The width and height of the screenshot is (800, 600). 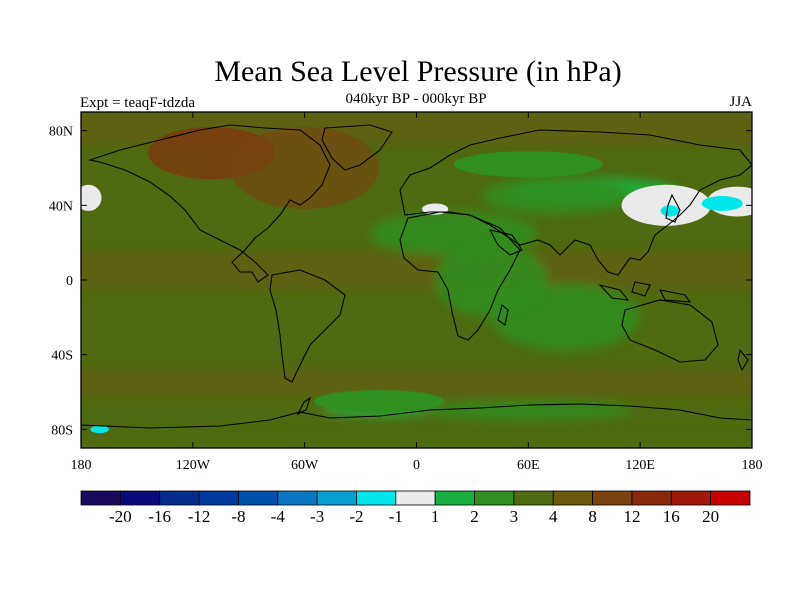 What do you see at coordinates (710, 516) in the screenshot?
I see `colorbar-label: 20` at bounding box center [710, 516].